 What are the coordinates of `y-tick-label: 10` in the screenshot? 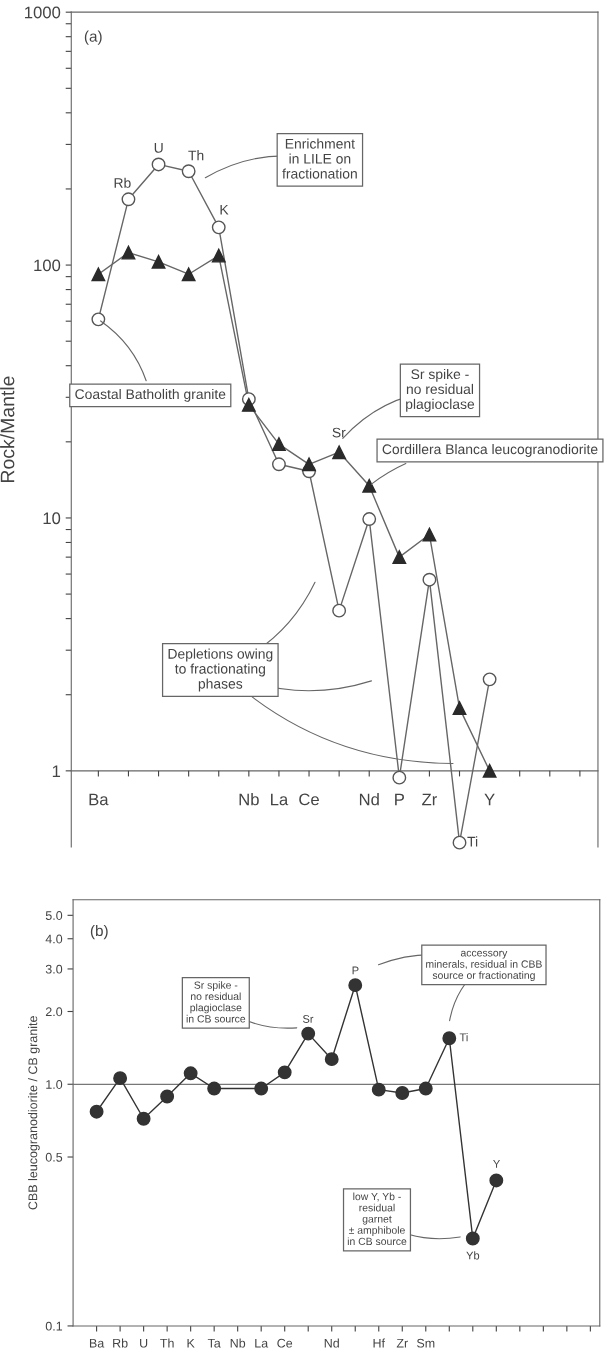 It's located at (52, 518).